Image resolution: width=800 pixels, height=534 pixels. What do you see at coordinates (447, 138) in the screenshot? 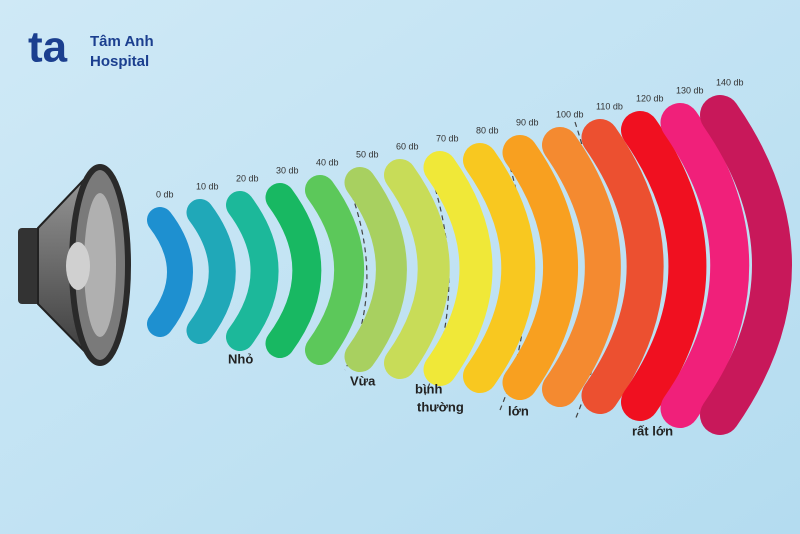
I see `db-label: 70 db` at bounding box center [447, 138].